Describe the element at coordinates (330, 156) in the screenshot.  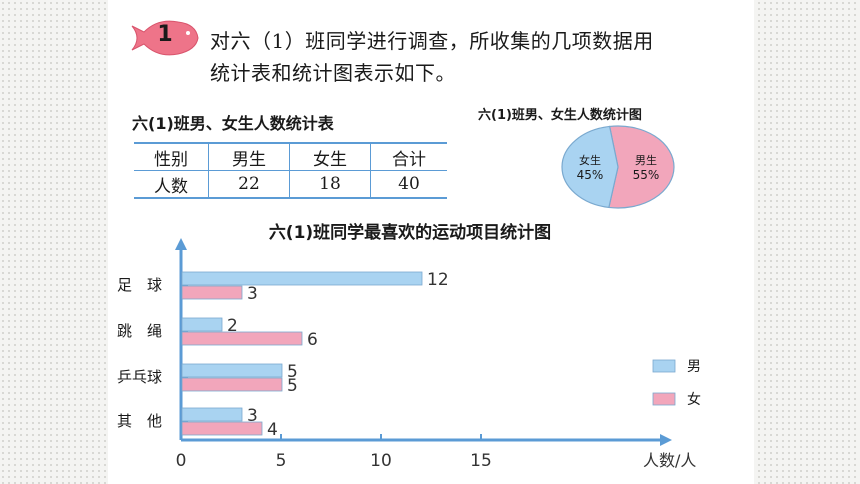
I see `table-header-cell: 女生` at that location.